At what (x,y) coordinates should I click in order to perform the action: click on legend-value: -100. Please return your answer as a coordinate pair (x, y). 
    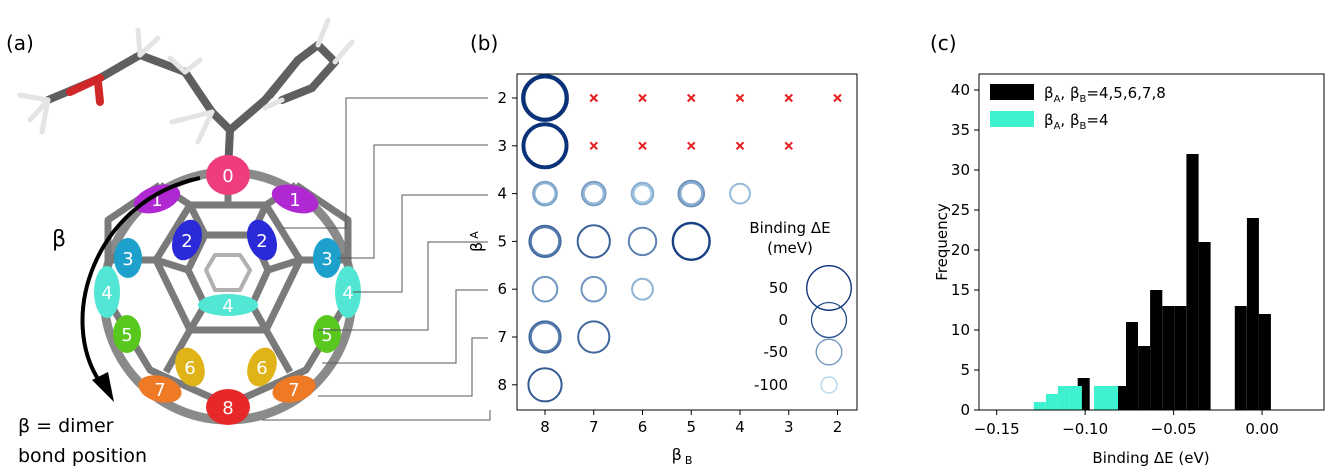
    Looking at the image, I should click on (771, 385).